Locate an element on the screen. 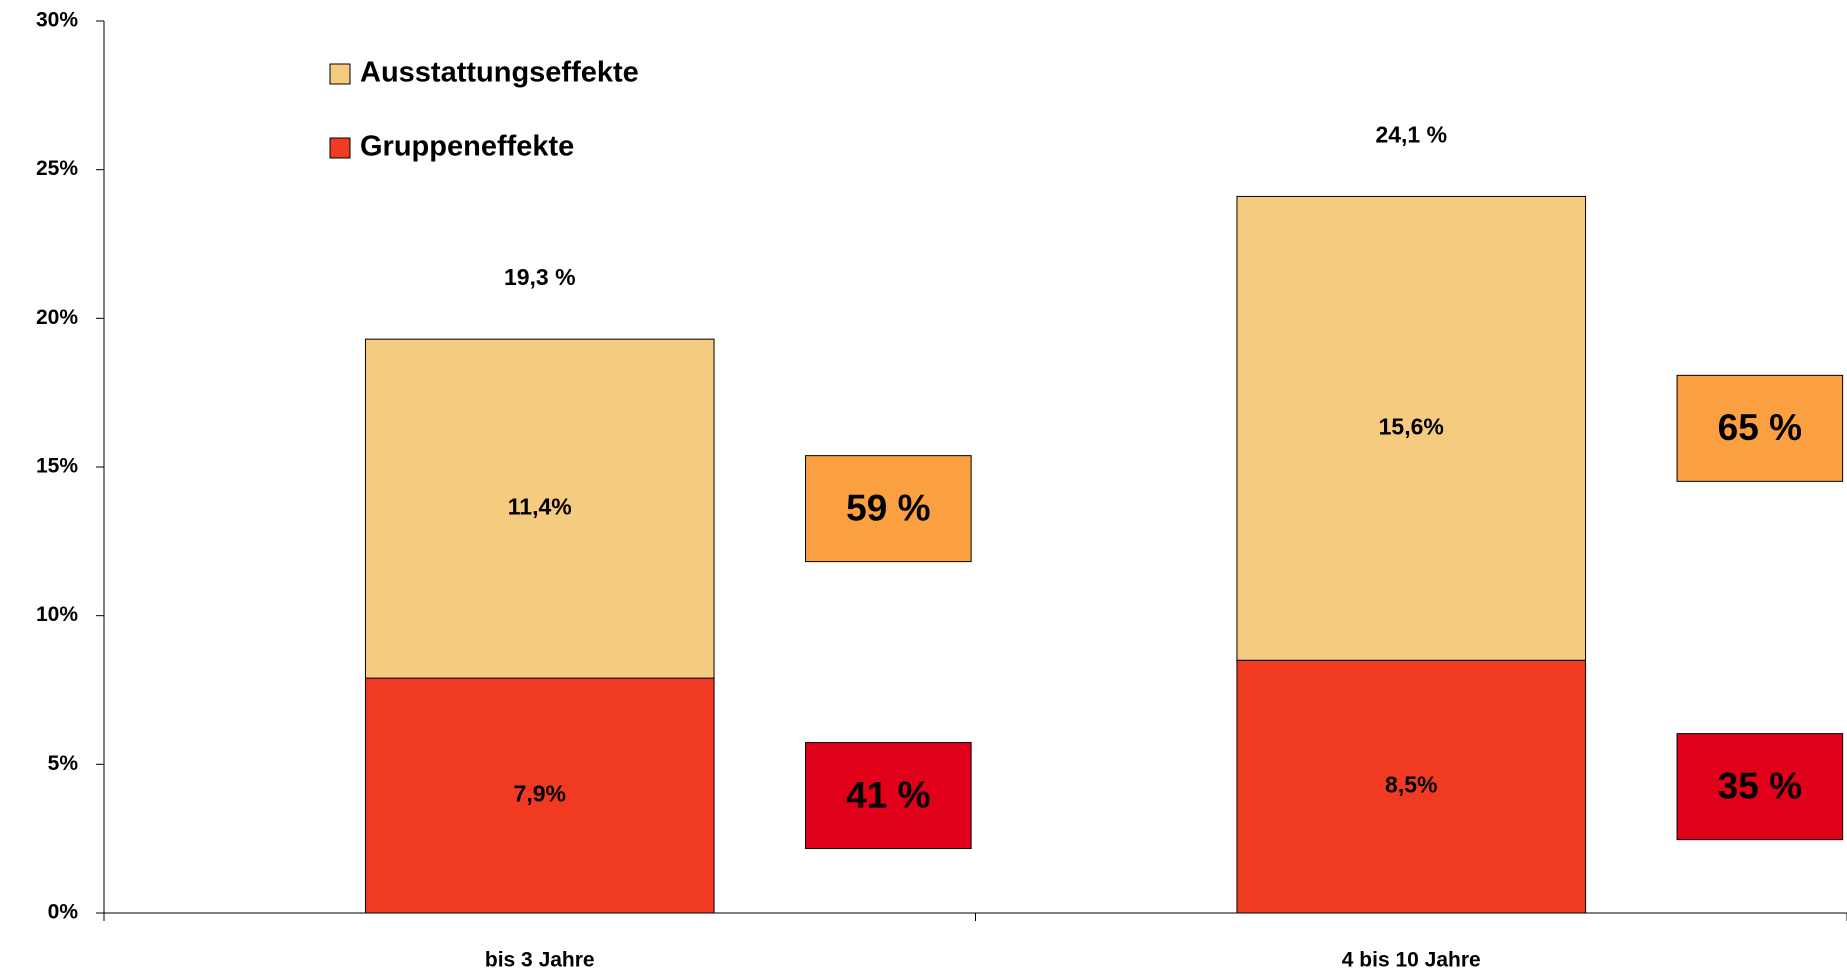 The height and width of the screenshot is (979, 1847). share-label: 41 % is located at coordinates (888, 794).